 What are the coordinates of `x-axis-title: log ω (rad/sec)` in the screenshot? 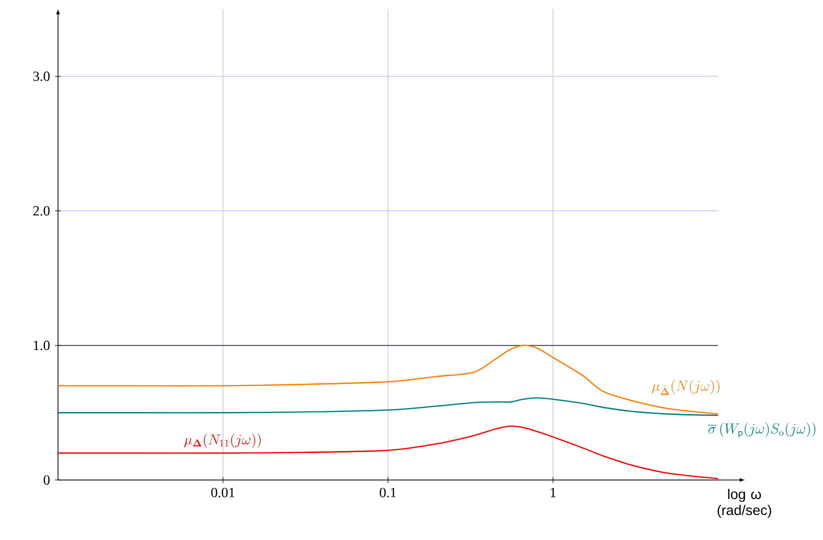 It's located at (745, 503).